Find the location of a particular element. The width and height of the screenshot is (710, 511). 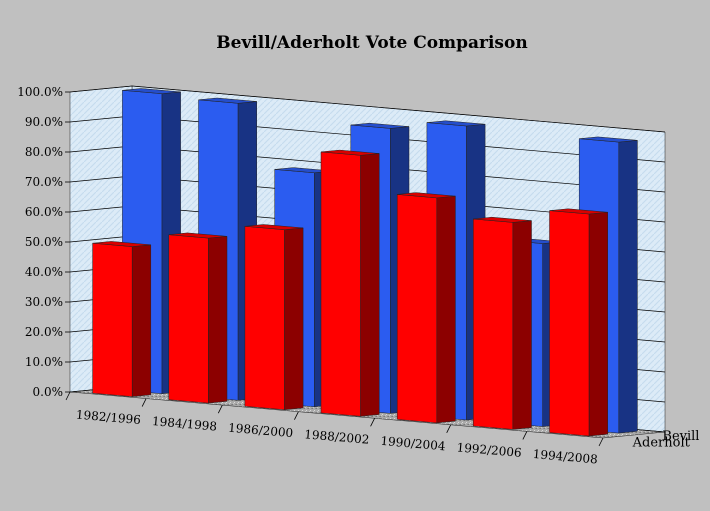

series-axis-label: Aderholt is located at coordinates (661, 443).